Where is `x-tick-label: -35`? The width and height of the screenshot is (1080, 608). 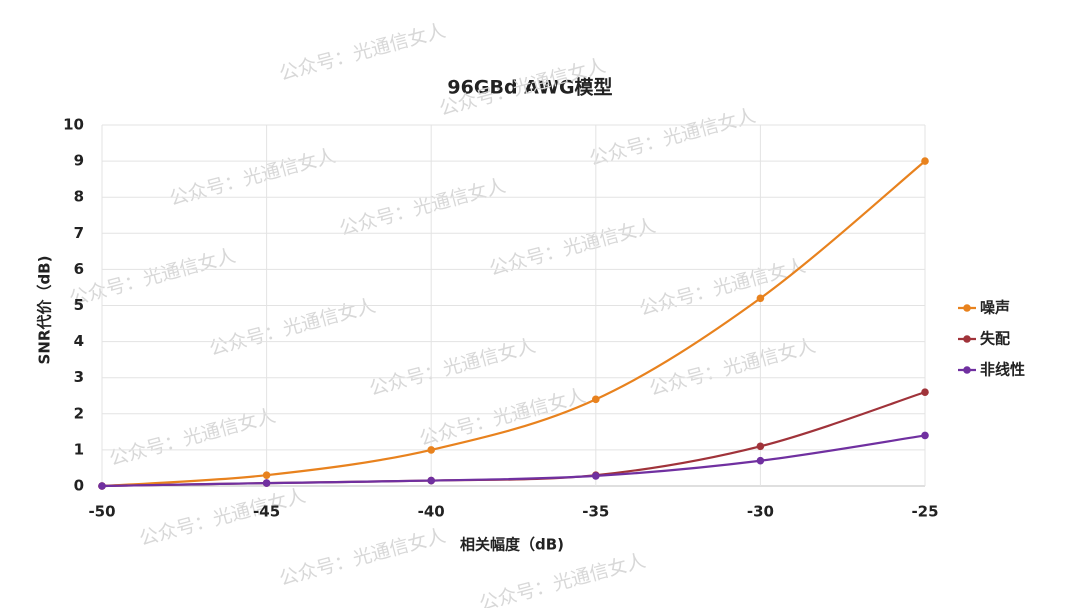 x-tick-label: -35 is located at coordinates (595, 512).